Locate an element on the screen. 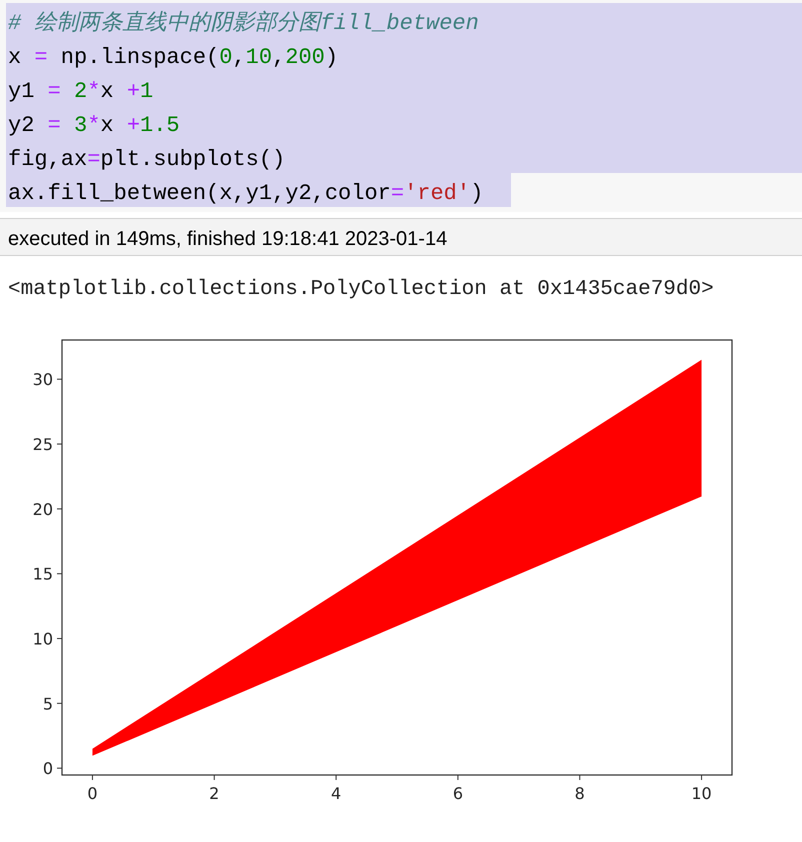 This screenshot has width=802, height=842. text: executed in 149ms, finished 19:18:41 2023-01-14 is located at coordinates (228, 239).